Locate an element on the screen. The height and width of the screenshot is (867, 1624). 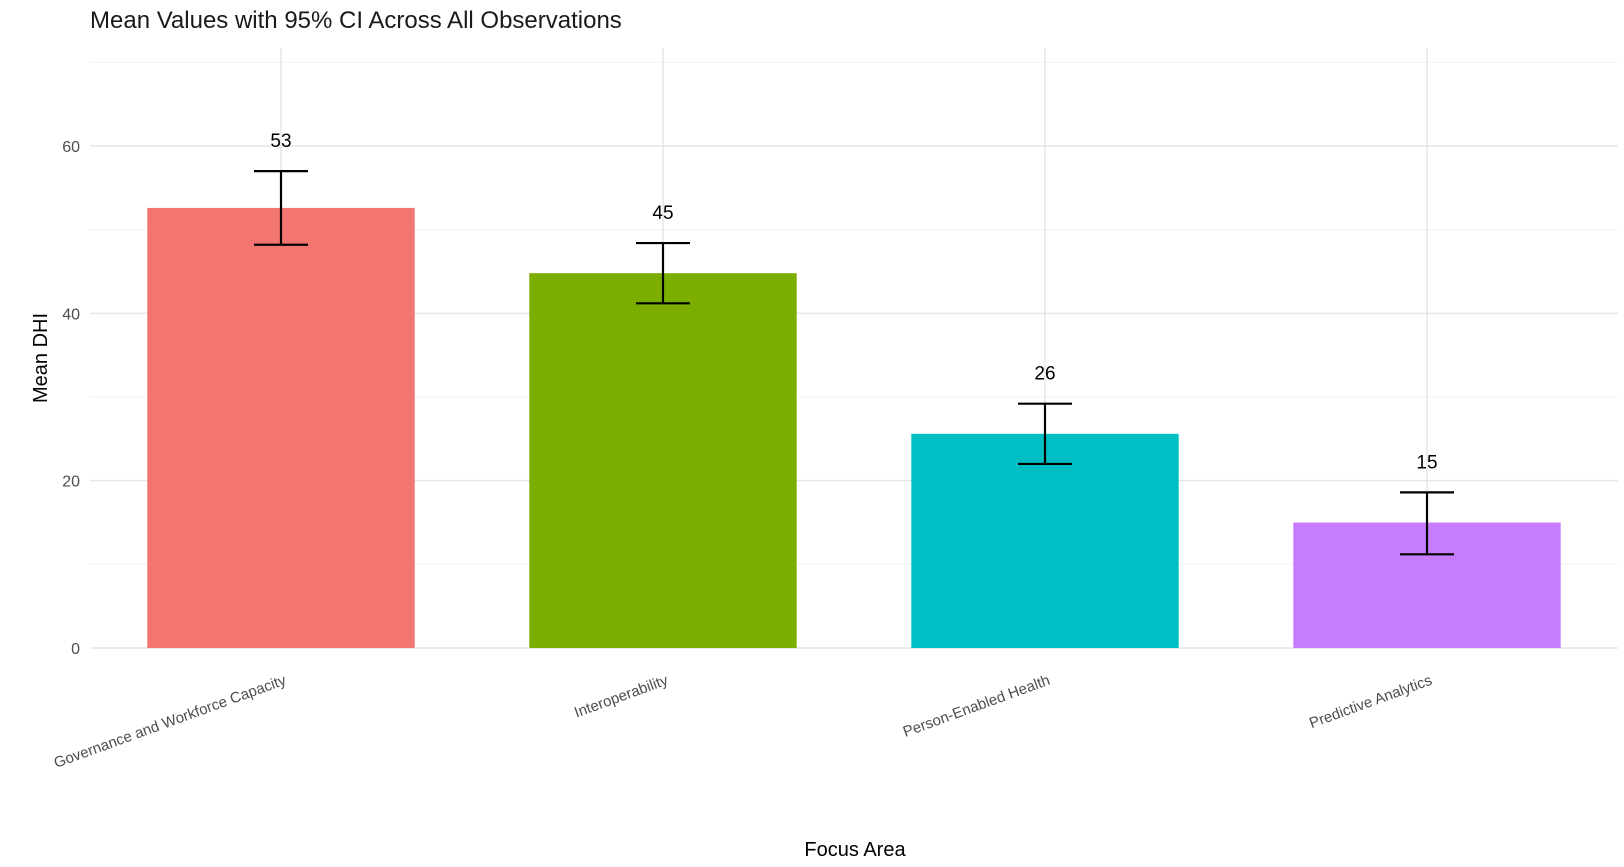
y-tick-label: 0 is located at coordinates (75, 649).